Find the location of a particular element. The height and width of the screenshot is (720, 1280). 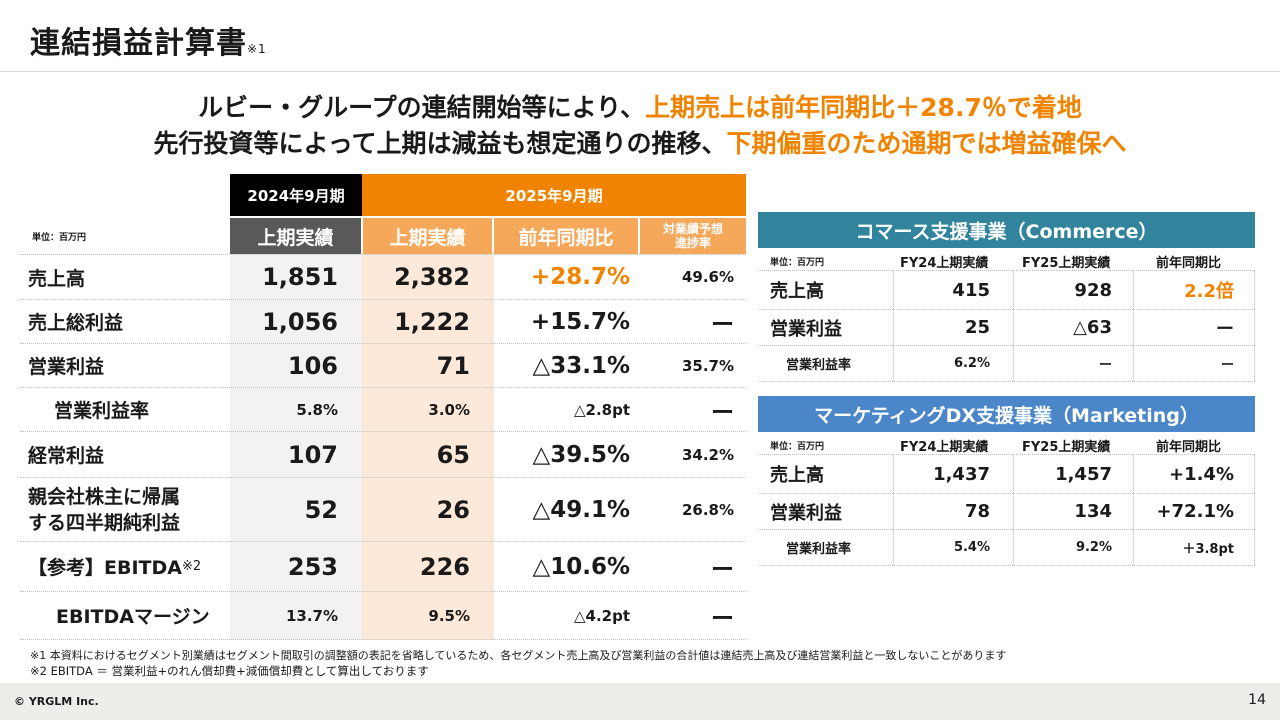

row-label-text: 【参考】EBITDA is located at coordinates (105, 568).